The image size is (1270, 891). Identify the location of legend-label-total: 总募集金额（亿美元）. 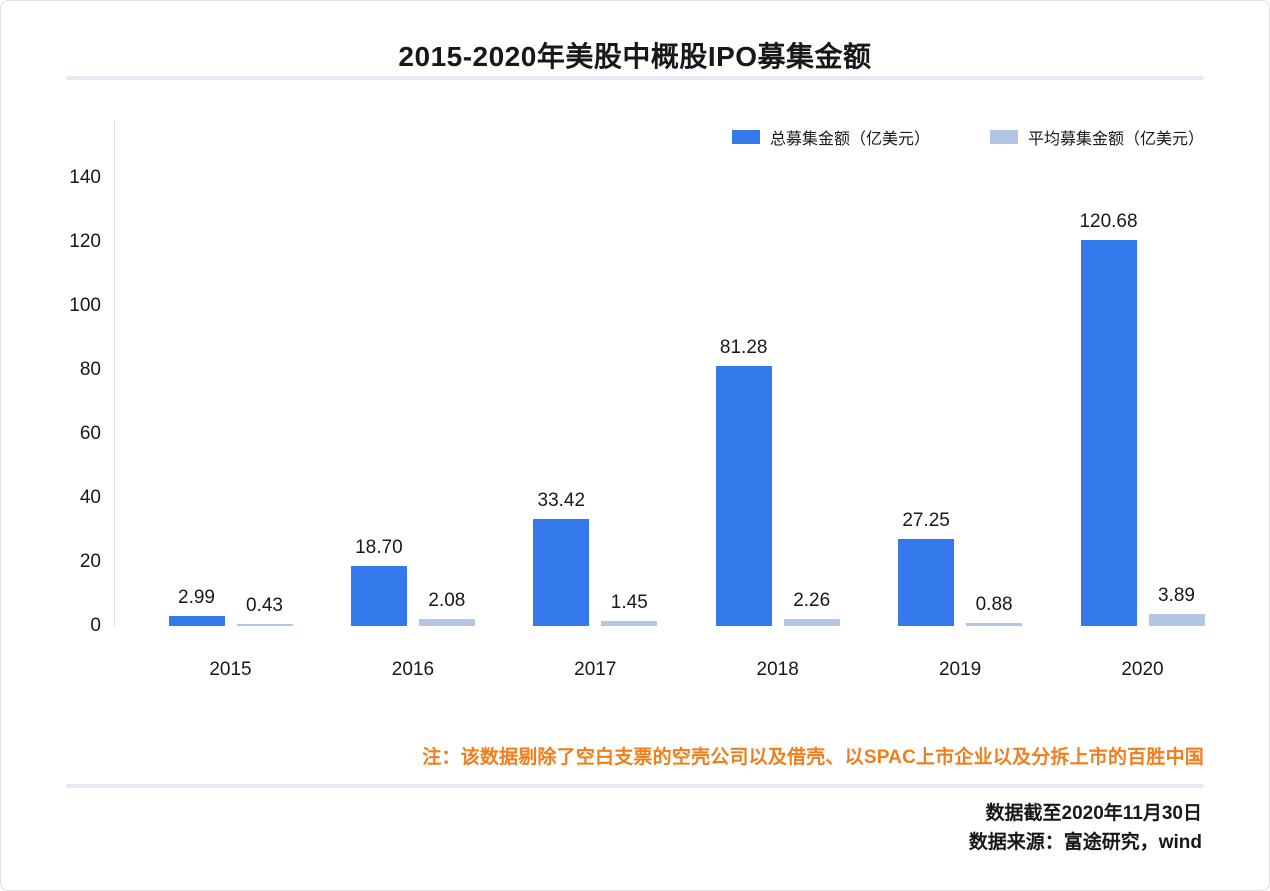
(849, 139).